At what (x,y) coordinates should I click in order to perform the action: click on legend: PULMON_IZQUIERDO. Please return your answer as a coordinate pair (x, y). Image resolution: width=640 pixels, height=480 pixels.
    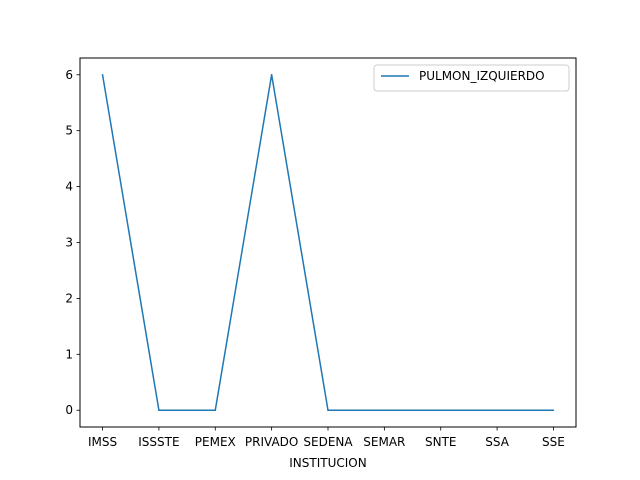
    Looking at the image, I should click on (471, 78).